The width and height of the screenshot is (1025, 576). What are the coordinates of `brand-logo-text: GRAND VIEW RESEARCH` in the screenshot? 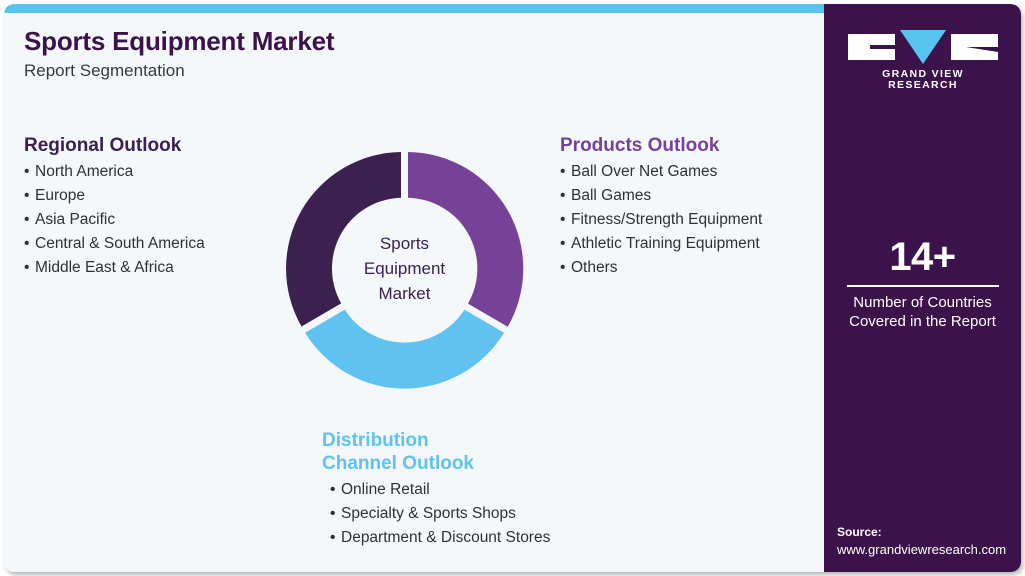 It's located at (923, 79).